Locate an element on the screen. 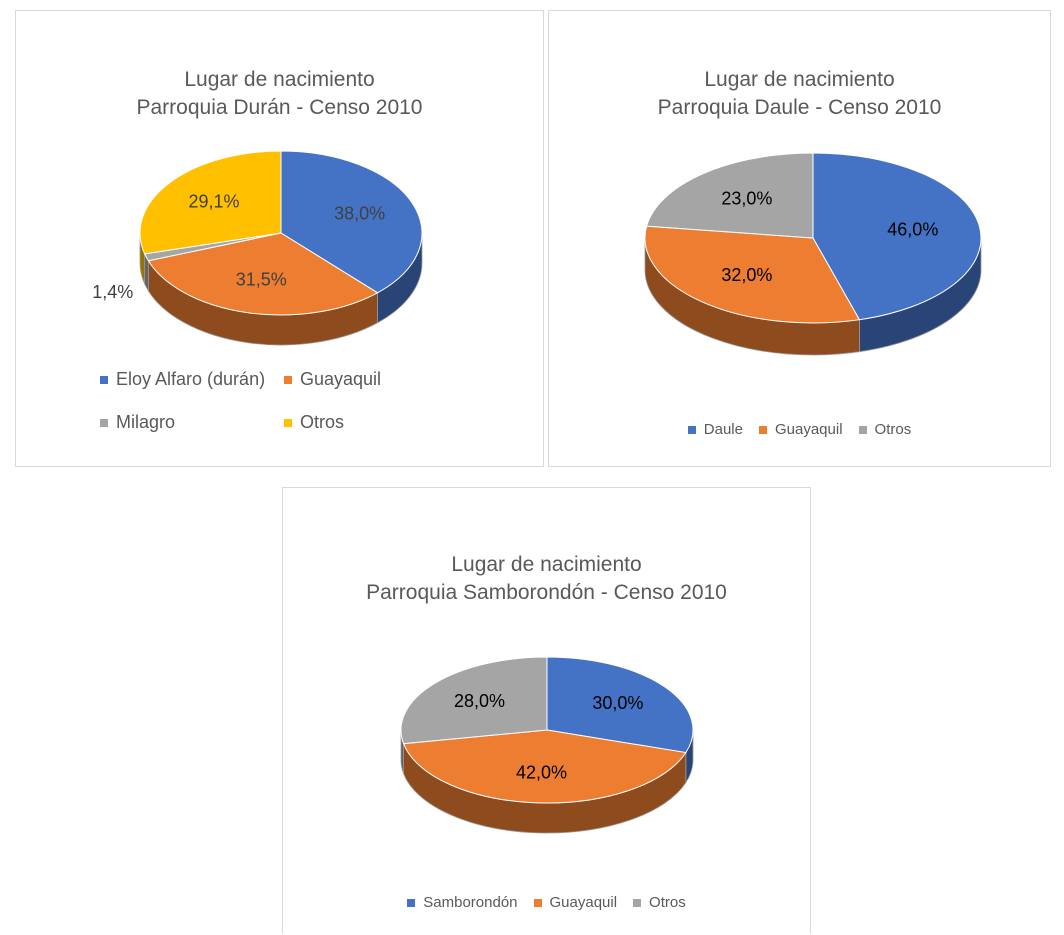 This screenshot has height=935, width=1064. data-label: 29,1% is located at coordinates (213, 202).